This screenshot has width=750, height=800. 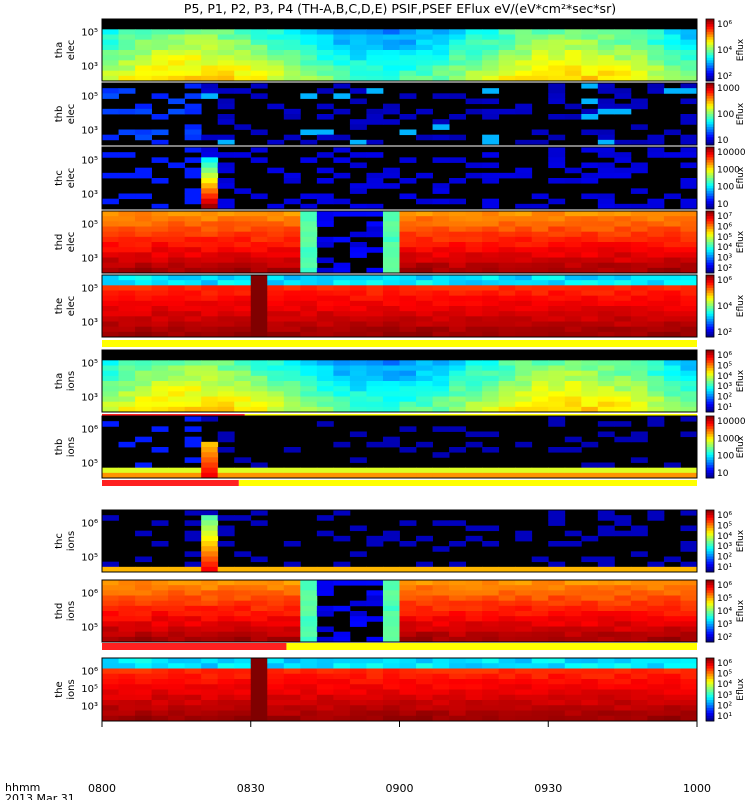 What do you see at coordinates (71, 114) in the screenshot?
I see `species-label: elec` at bounding box center [71, 114].